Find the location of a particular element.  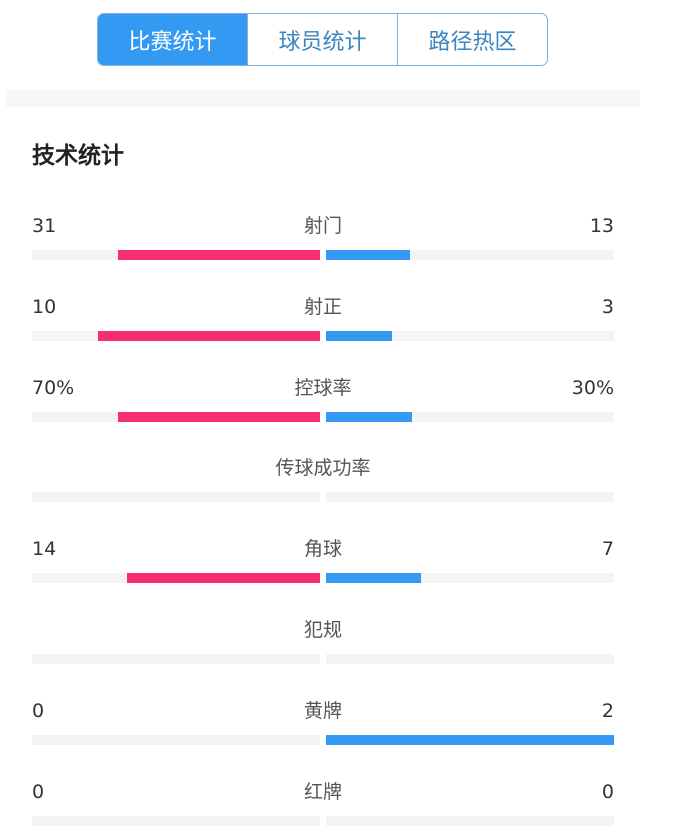

section-divider is located at coordinates (323, 98).